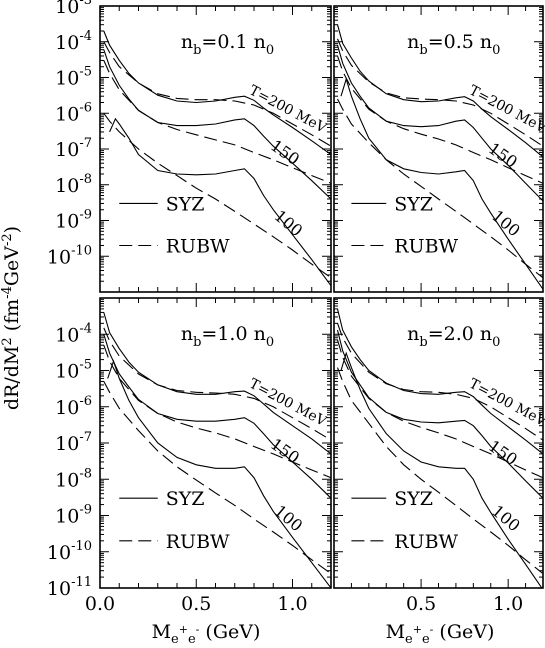 The image size is (545, 648). Describe the element at coordinates (12, 266) in the screenshot. I see `y-axis-label-units-mid: GeV` at that location.